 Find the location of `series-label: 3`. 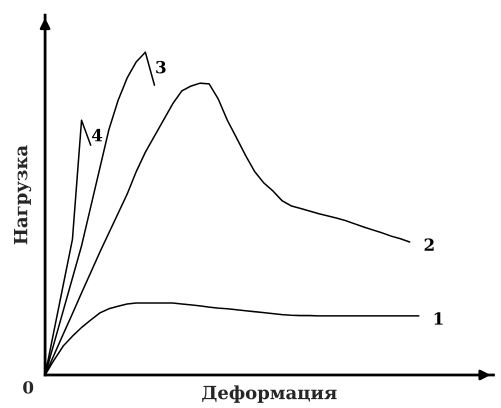

series-label: 3 is located at coordinates (161, 67).